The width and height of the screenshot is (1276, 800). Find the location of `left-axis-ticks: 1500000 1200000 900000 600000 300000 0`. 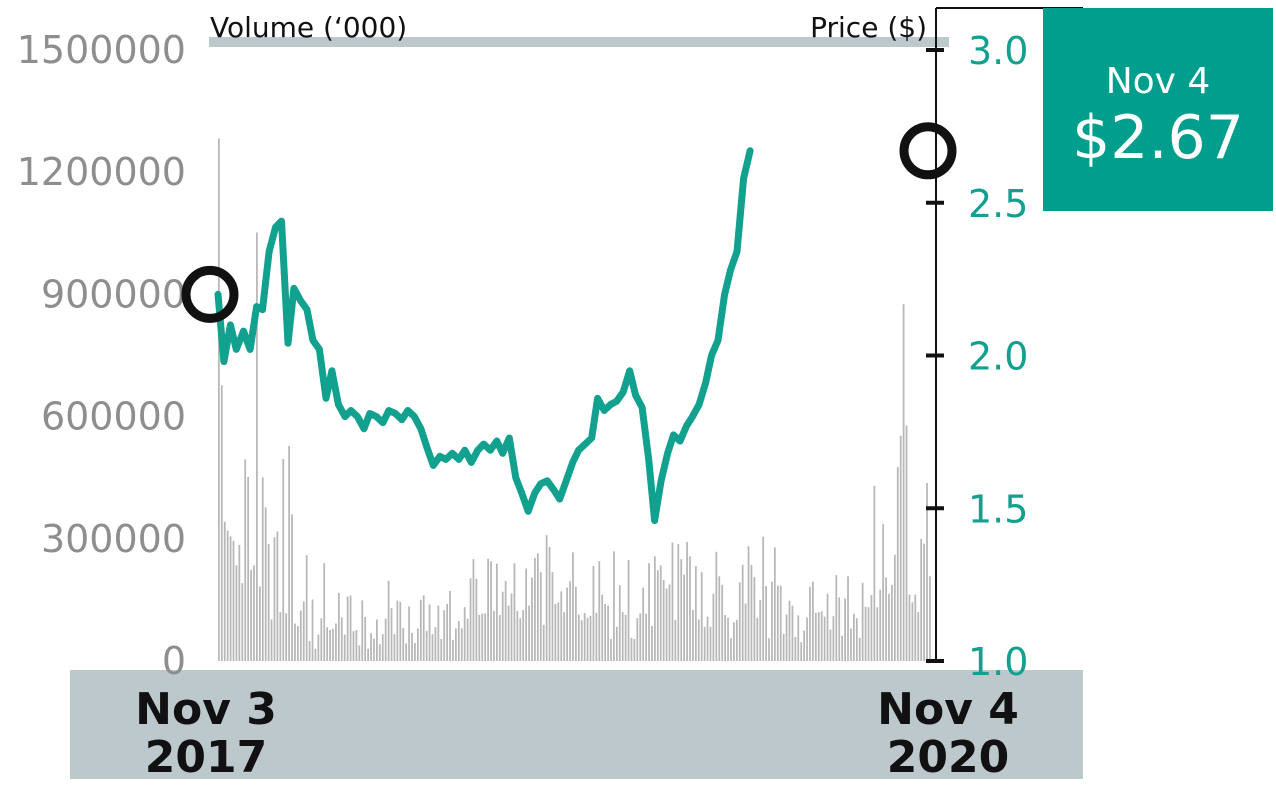

left-axis-ticks: 1500000 1200000 900000 600000 300000 0 is located at coordinates (101, 355).